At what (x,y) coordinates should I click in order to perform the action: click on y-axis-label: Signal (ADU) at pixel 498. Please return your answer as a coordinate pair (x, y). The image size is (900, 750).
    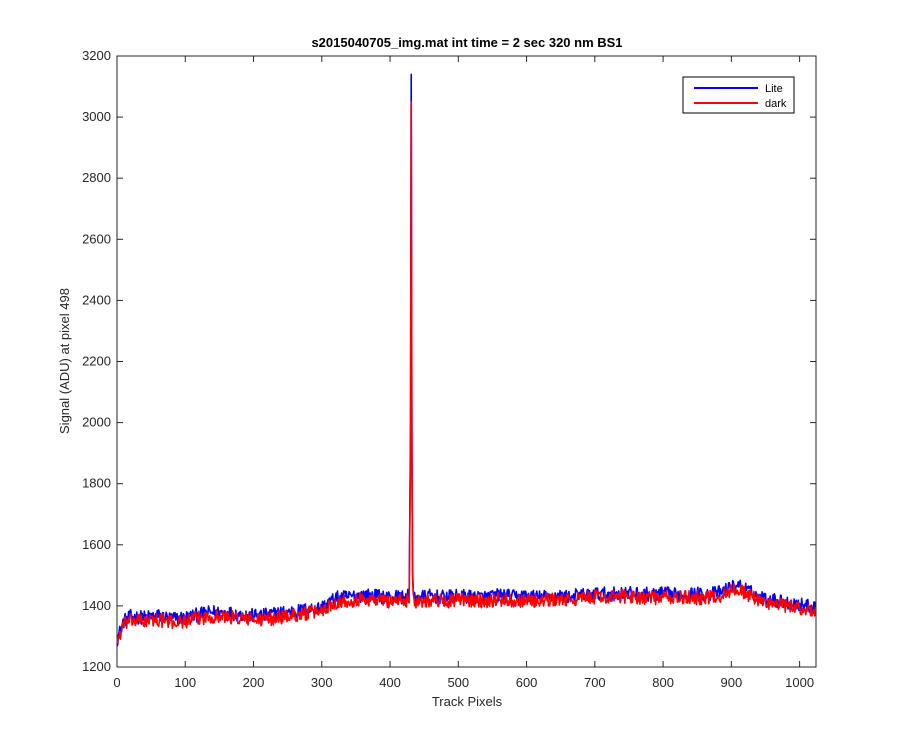
    Looking at the image, I should click on (64, 361).